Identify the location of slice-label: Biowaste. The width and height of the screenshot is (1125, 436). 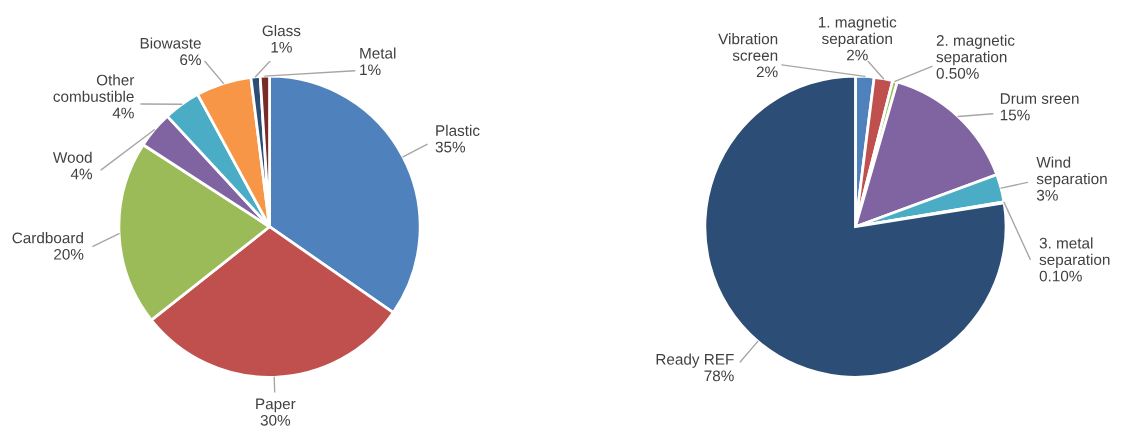
(170, 43).